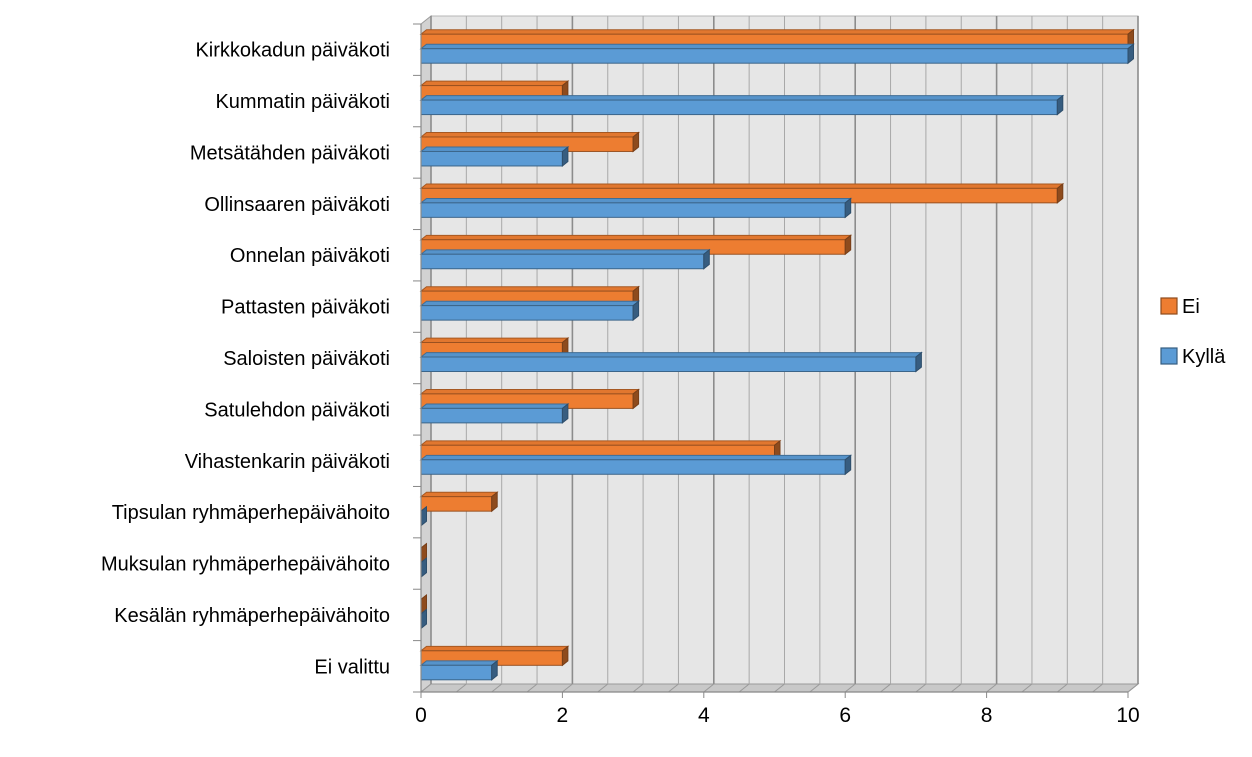 The height and width of the screenshot is (757, 1252). Describe the element at coordinates (287, 462) in the screenshot. I see `category-label: Vihastenkarin päiväkoti` at that location.